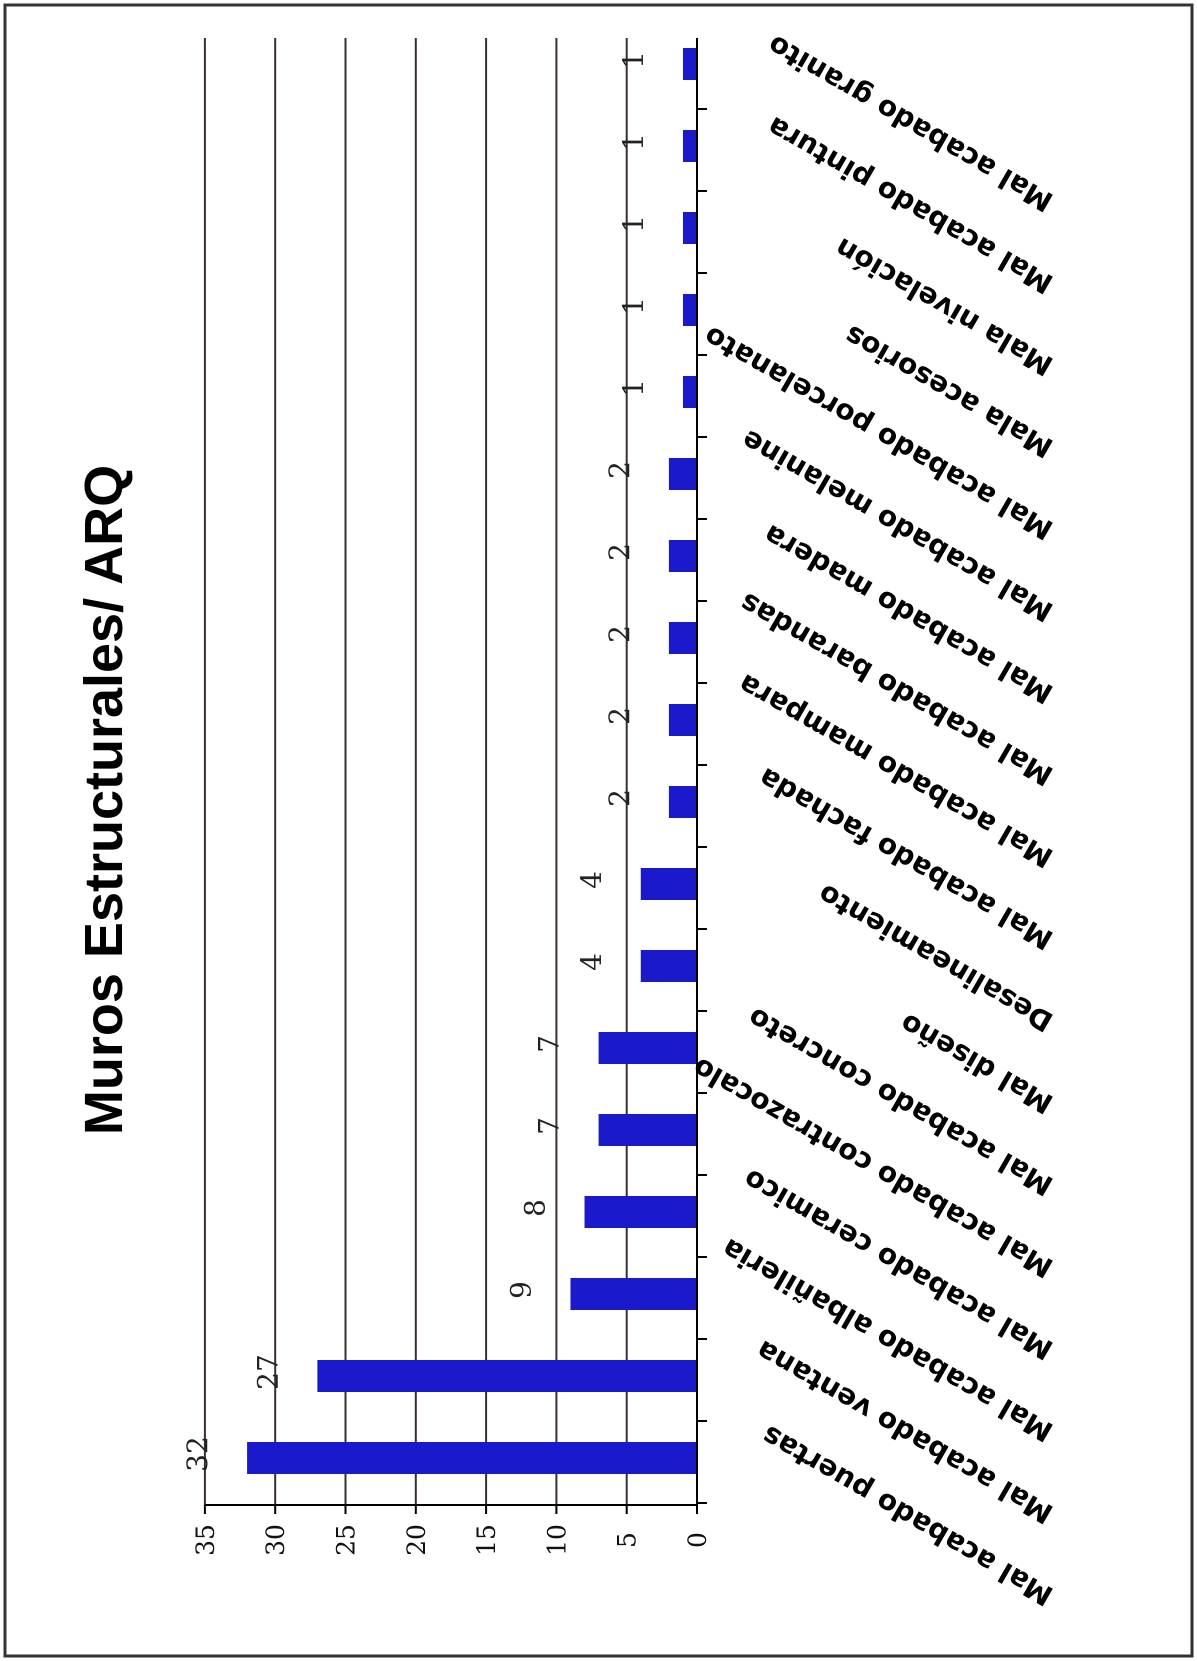  Describe the element at coordinates (535, 1208) in the screenshot. I see `data-label: 8` at that location.